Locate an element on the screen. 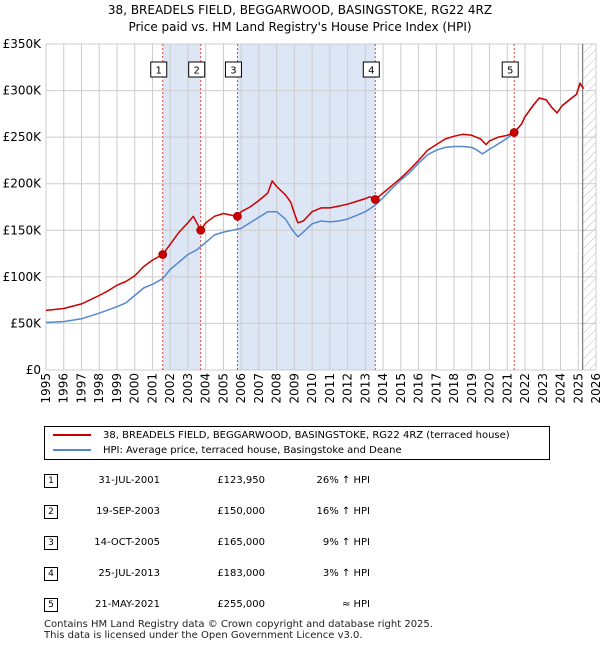 This screenshot has height=650, width=600. sale-badge: 1 is located at coordinates (51, 481).